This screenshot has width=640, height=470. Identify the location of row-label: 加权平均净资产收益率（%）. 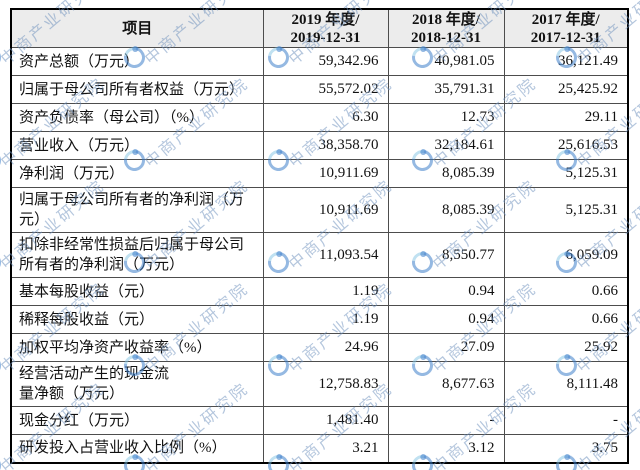
(137, 347).